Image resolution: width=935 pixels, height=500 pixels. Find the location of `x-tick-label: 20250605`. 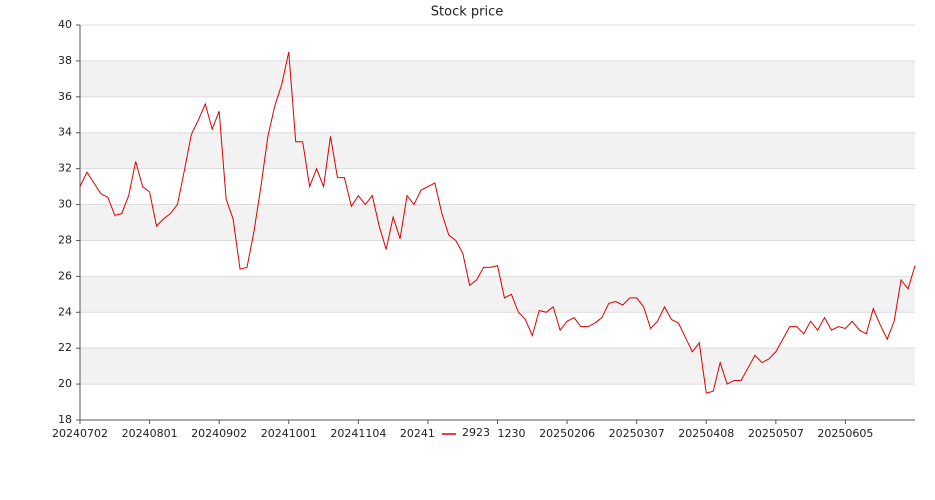

x-tick-label: 20250605 is located at coordinates (845, 433).